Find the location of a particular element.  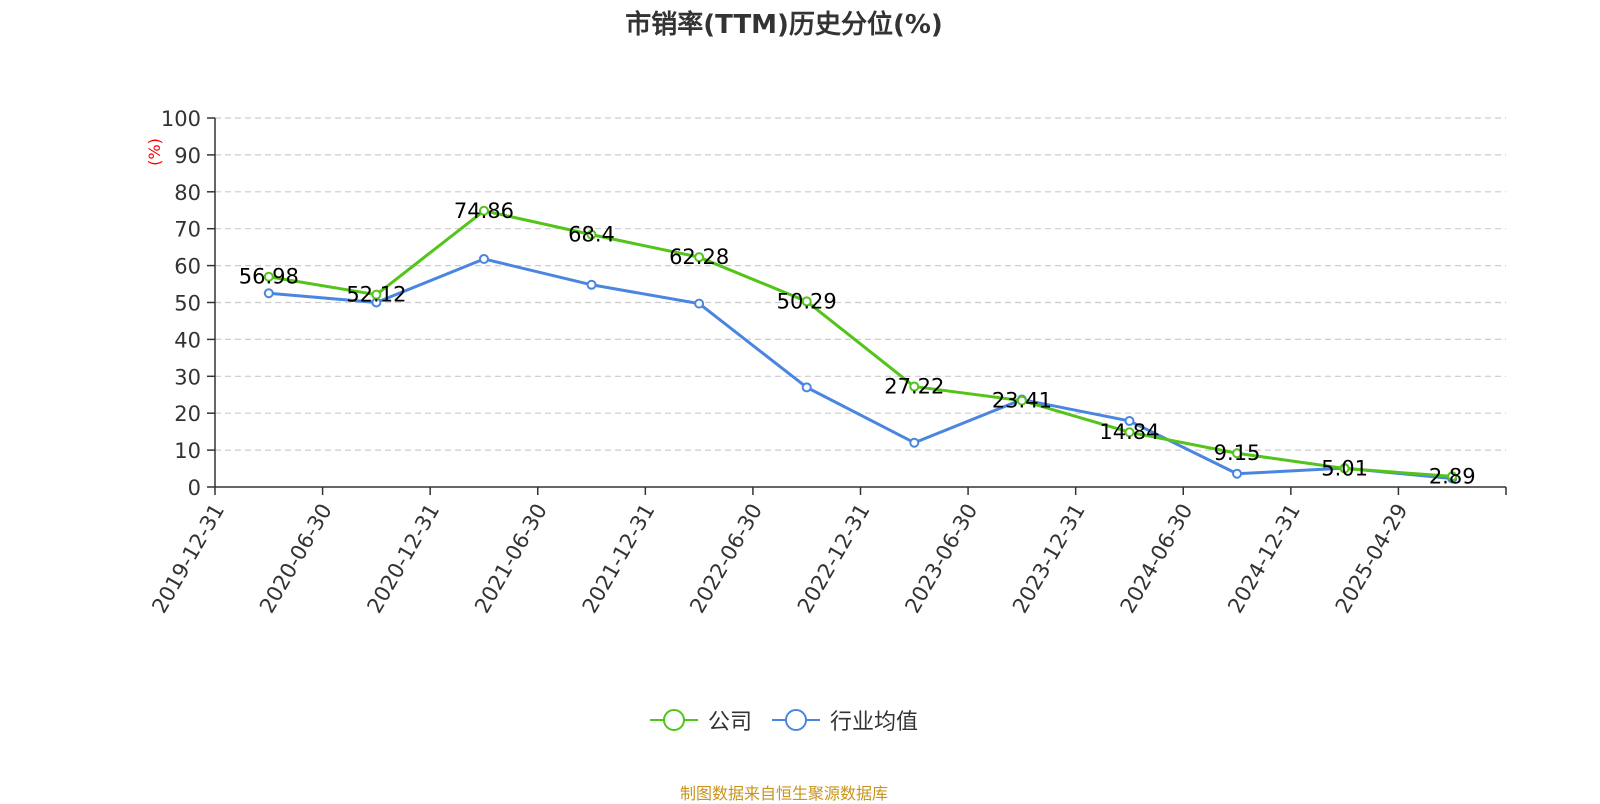

data-label: 56.98 is located at coordinates (269, 277).